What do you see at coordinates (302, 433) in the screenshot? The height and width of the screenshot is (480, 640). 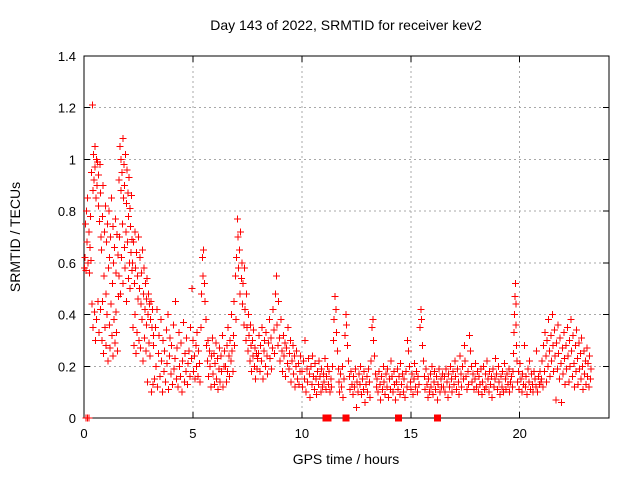 I see `x-tick-label: 10` at bounding box center [302, 433].